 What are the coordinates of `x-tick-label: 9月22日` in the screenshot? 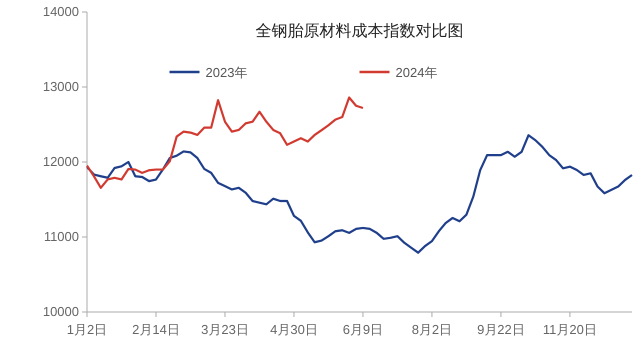 It's located at (501, 329).